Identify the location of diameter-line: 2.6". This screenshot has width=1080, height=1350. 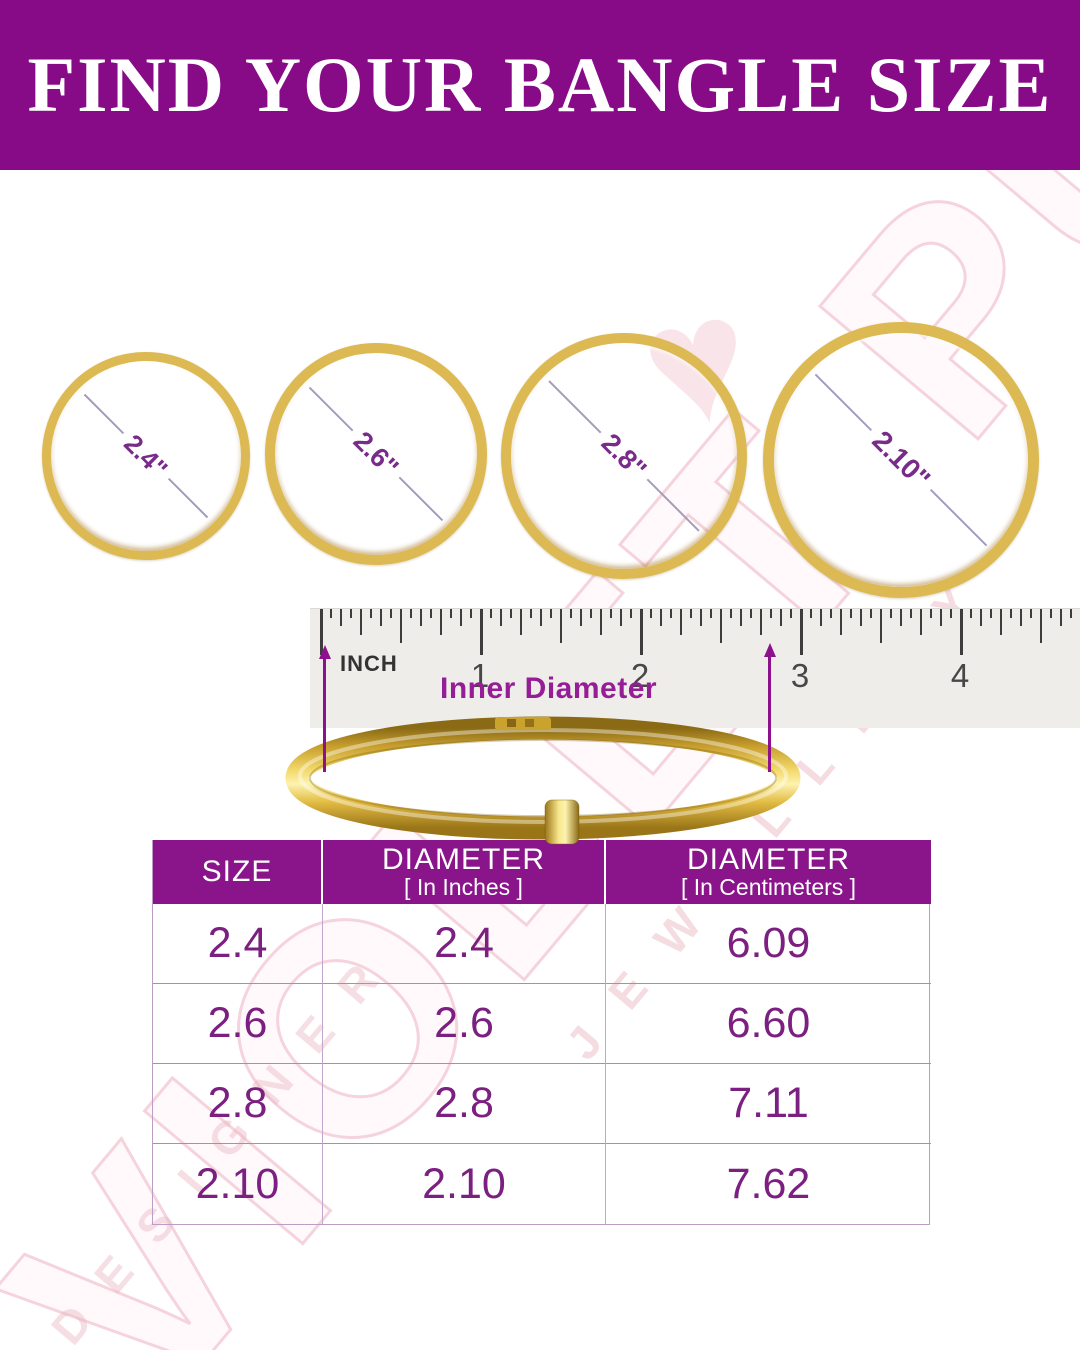
(376, 454).